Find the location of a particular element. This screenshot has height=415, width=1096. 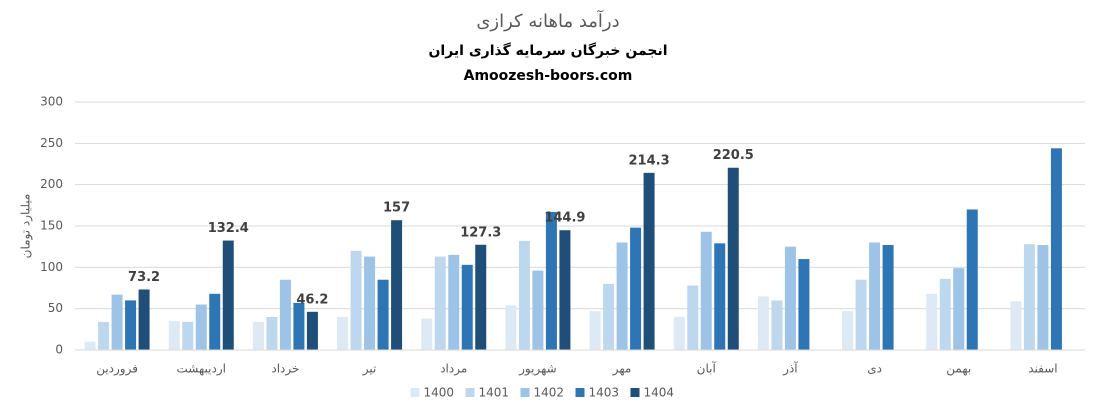

x-tick-label: دی is located at coordinates (874, 369).